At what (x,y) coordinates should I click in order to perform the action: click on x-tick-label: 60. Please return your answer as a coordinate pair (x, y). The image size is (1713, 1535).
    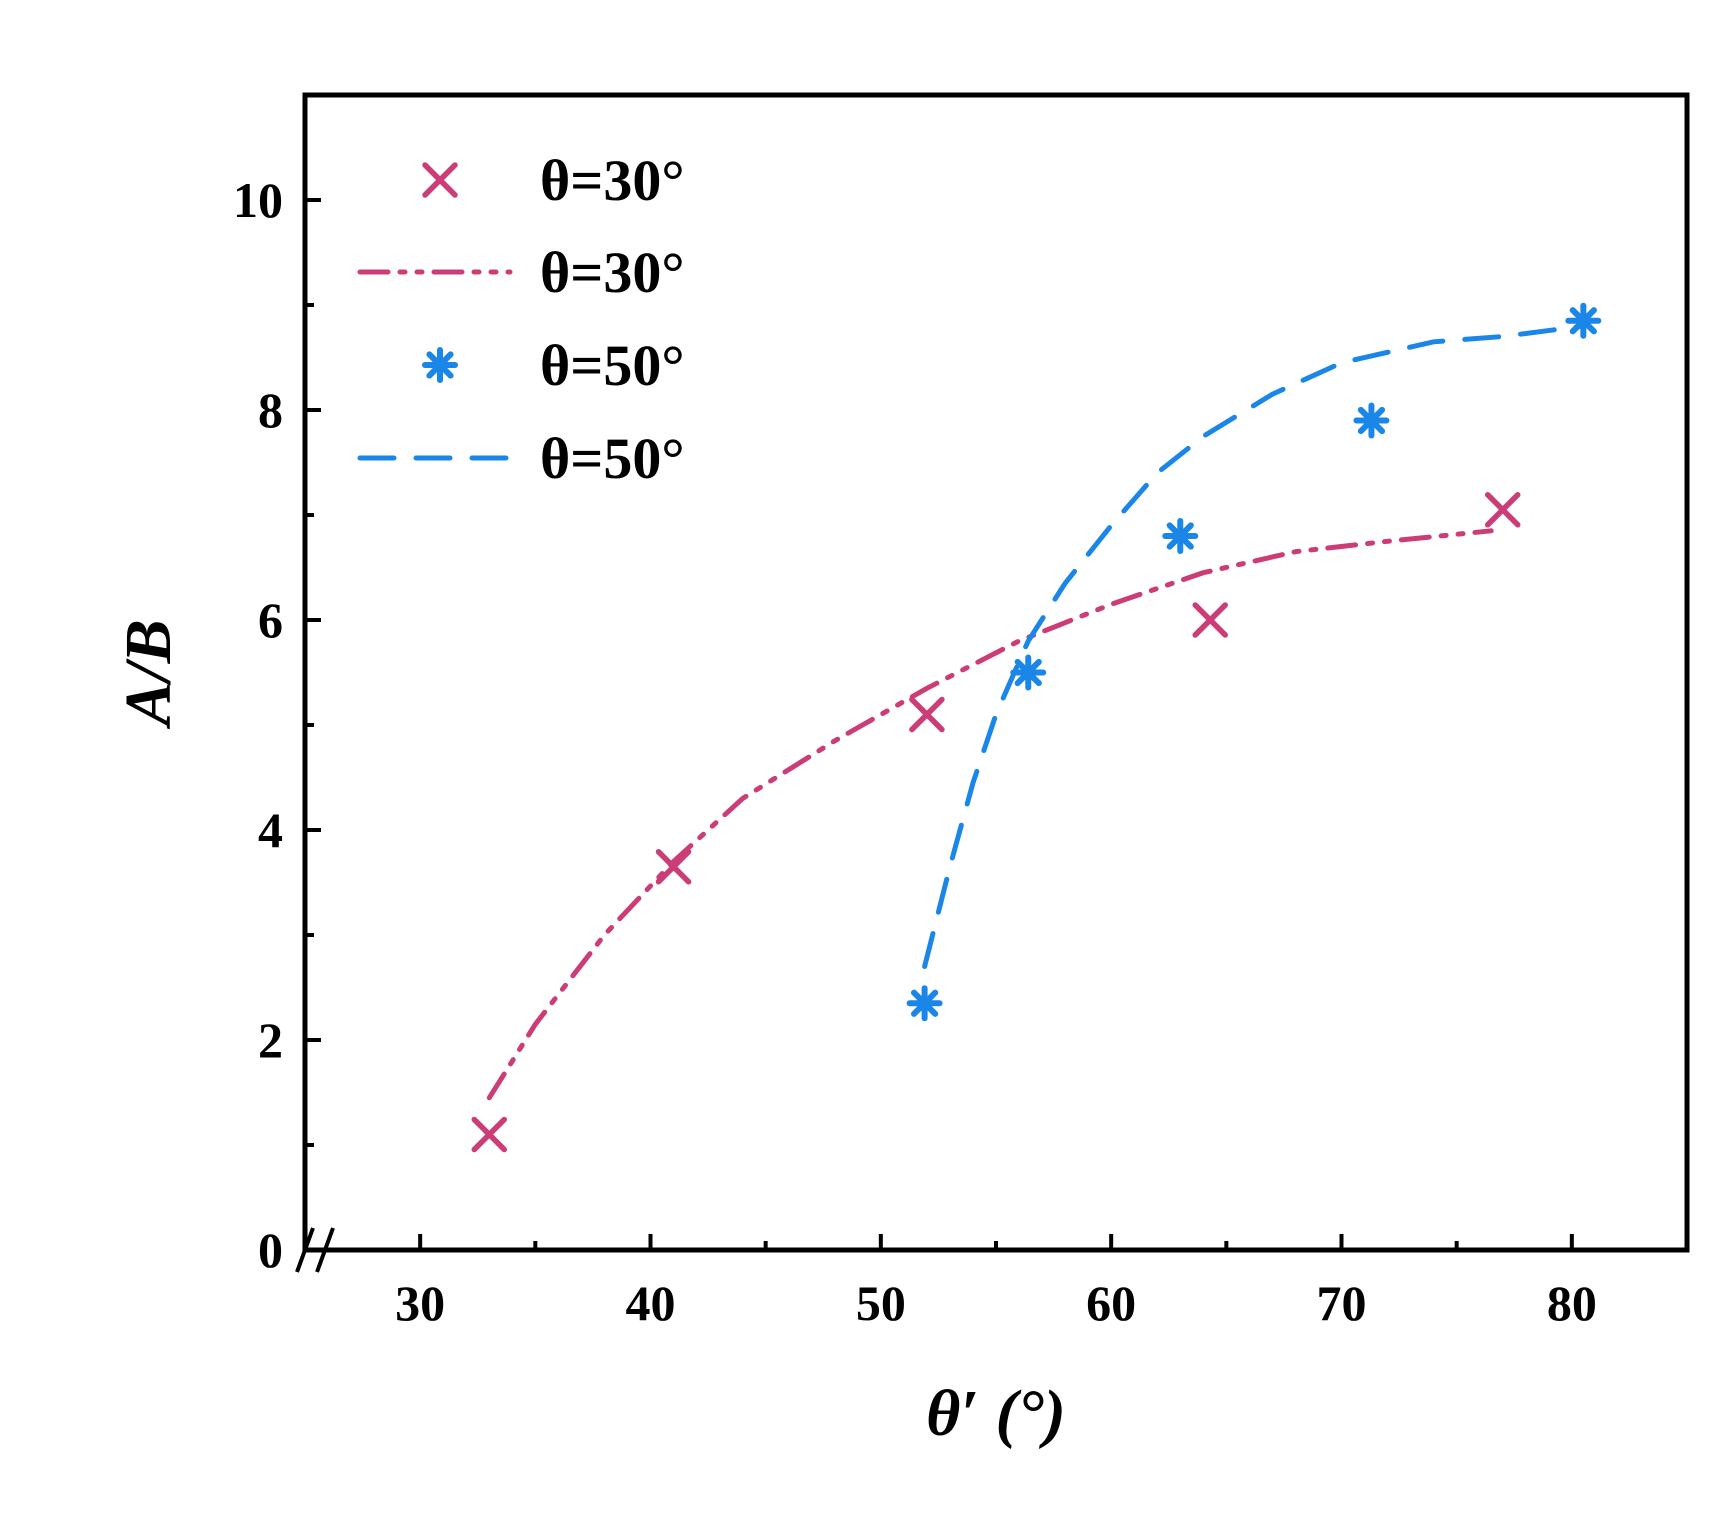
    Looking at the image, I should click on (1111, 1303).